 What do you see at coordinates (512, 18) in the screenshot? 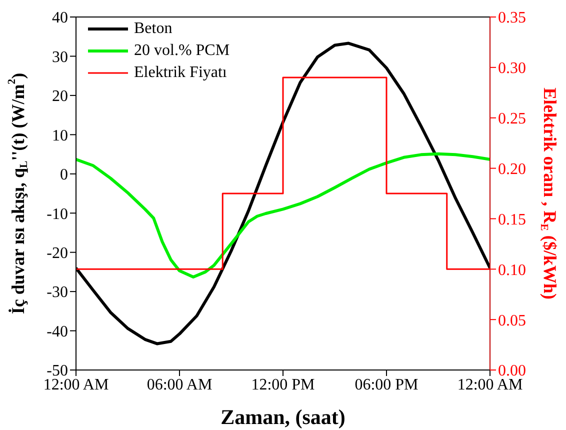
I see `y2-tick-label: 0.35` at bounding box center [512, 18].